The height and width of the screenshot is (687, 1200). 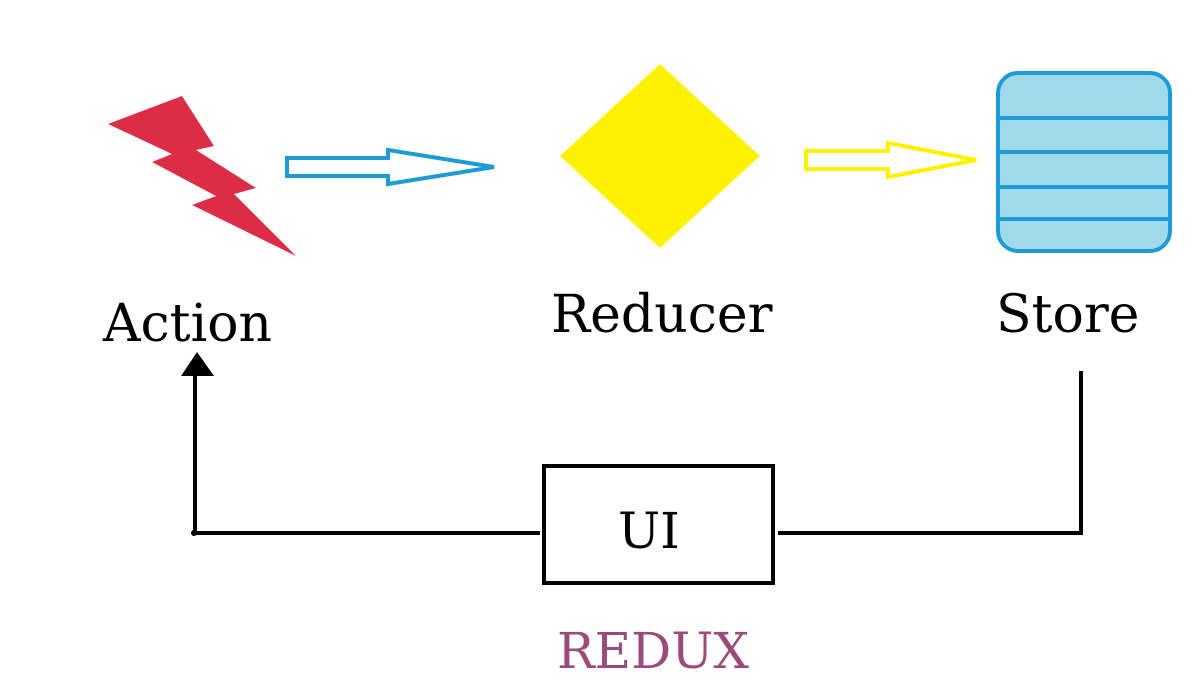 What do you see at coordinates (187, 324) in the screenshot?
I see `action-label: Action` at bounding box center [187, 324].